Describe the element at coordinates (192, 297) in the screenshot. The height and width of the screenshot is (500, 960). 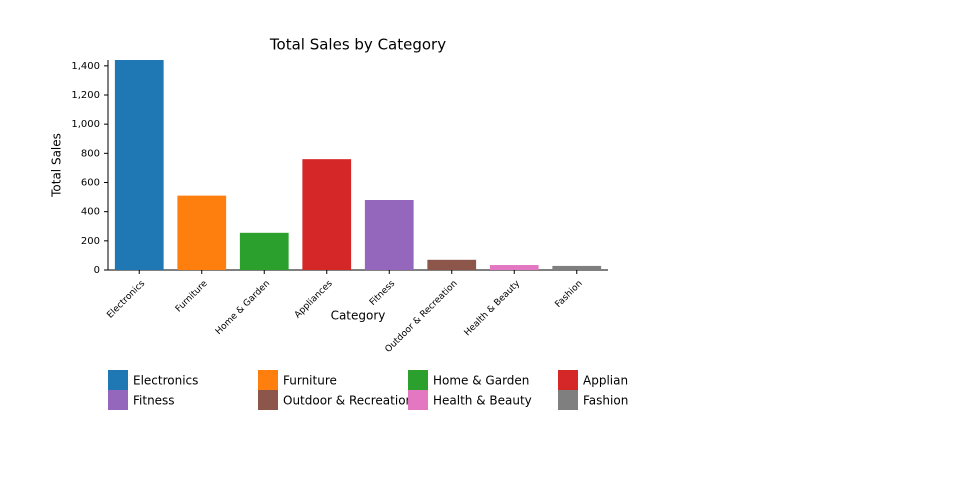
I see `x-tick-label: Furniture` at that location.